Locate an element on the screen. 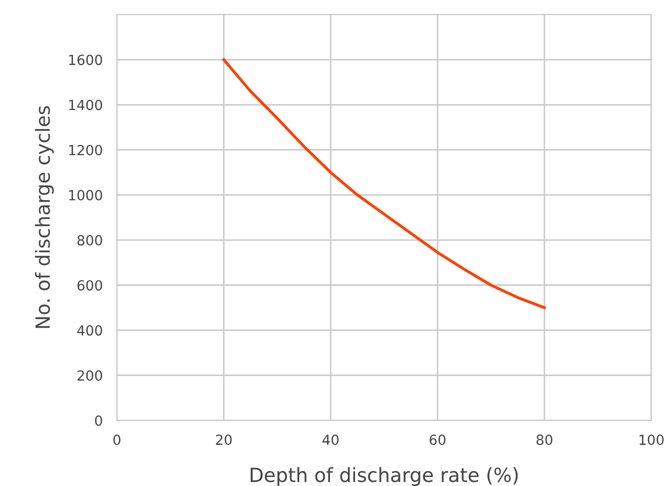 This screenshot has height=486, width=668. x-tick-label: 40 is located at coordinates (330, 440).